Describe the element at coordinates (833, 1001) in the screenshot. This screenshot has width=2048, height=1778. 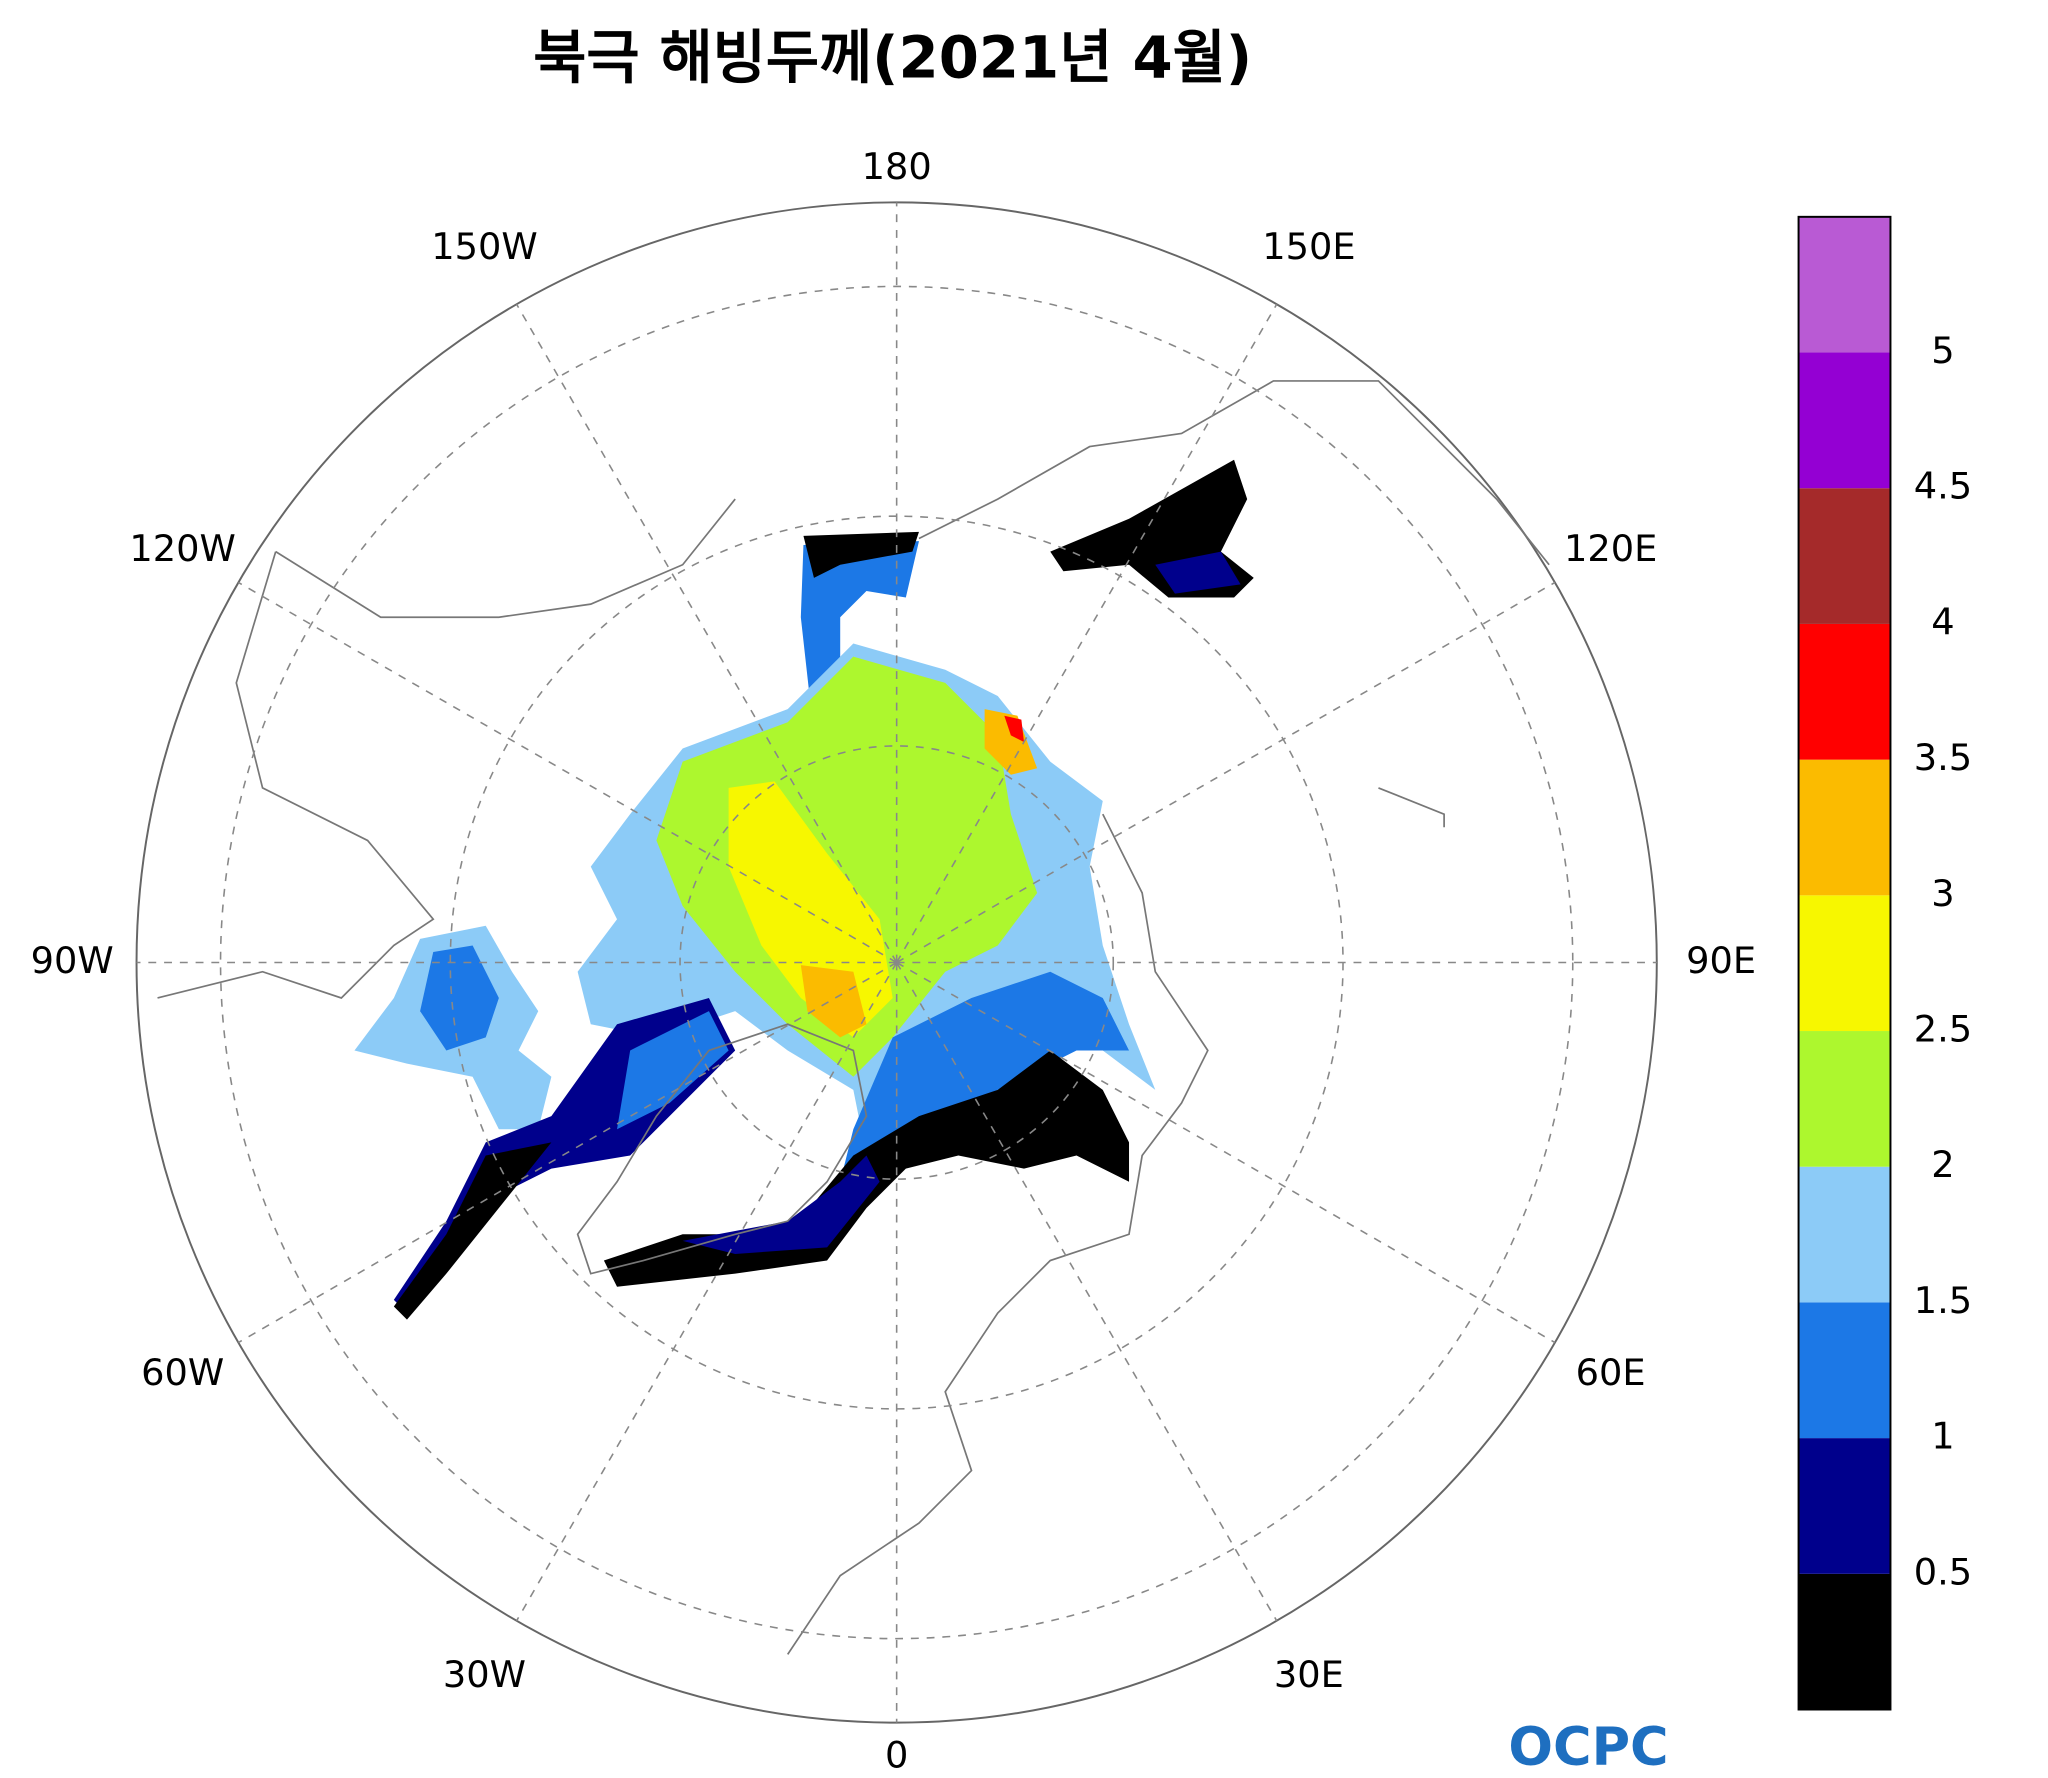
I see `ice-thicker` at that location.